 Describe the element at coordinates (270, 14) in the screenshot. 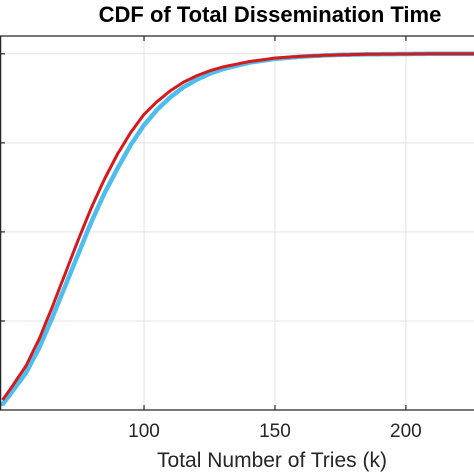

I see `chart-title: CDF of Total Dissemination Time` at that location.